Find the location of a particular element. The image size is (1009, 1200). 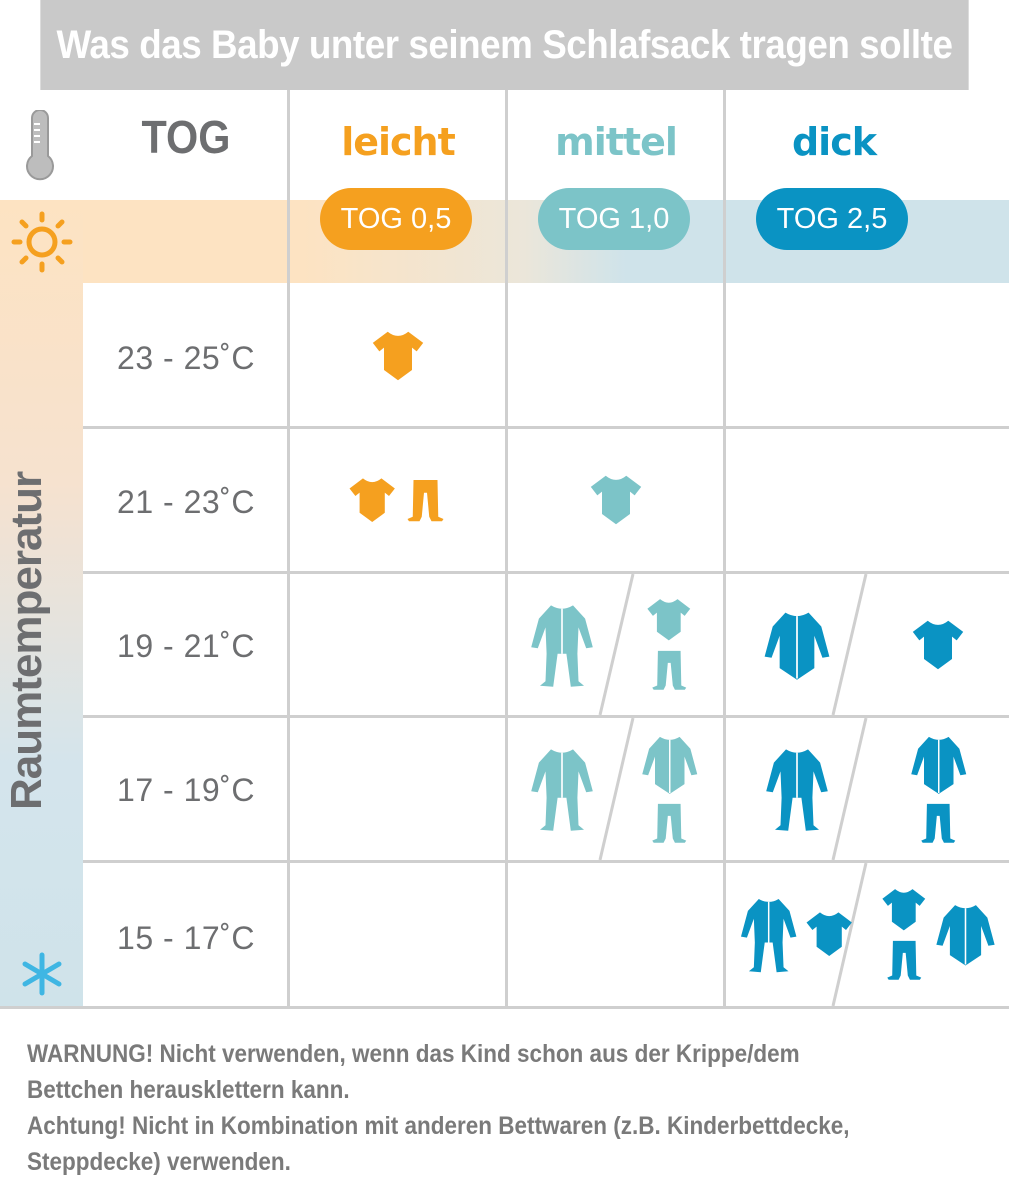

temperature-label: 17 - 19˚C is located at coordinates (186, 790).